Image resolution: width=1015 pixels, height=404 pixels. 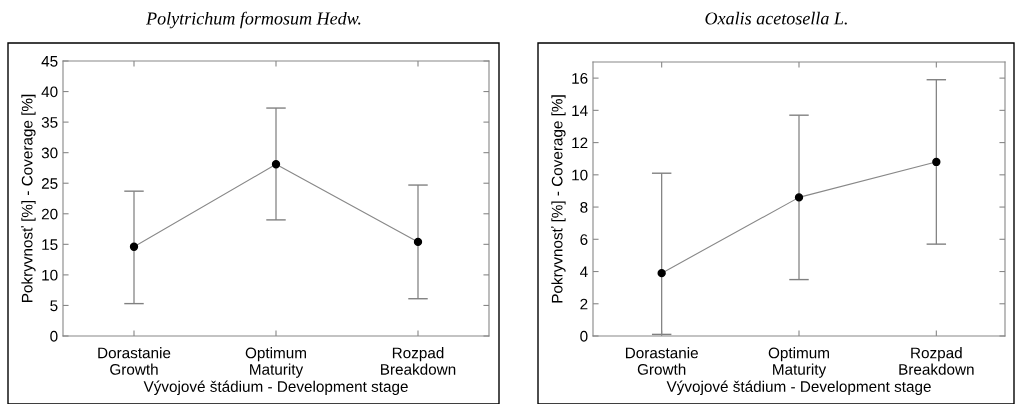 I want to click on y-tick-label: 6, so click(x=584, y=239).